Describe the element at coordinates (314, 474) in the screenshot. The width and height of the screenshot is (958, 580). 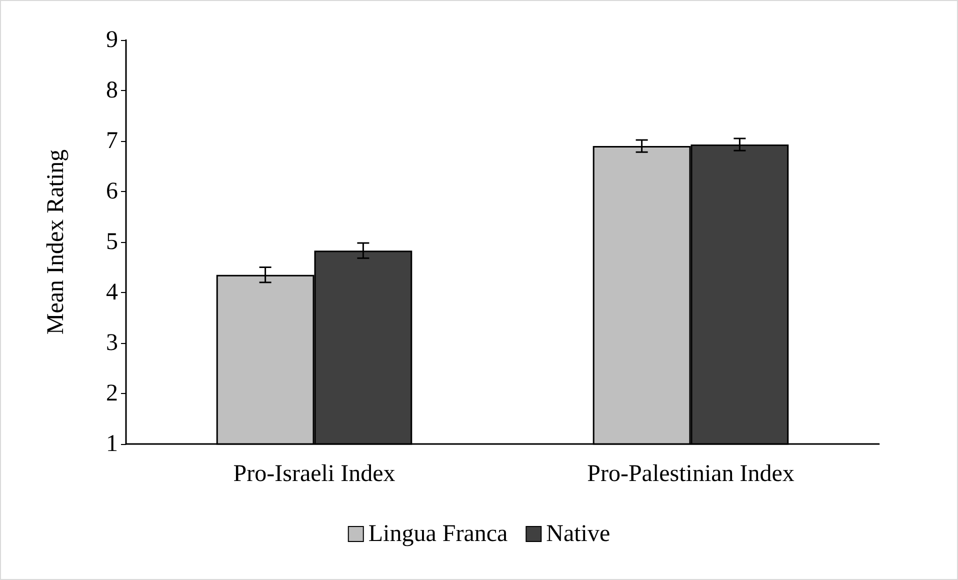
I see `x-tick-label: Pro-Israeli Index` at that location.